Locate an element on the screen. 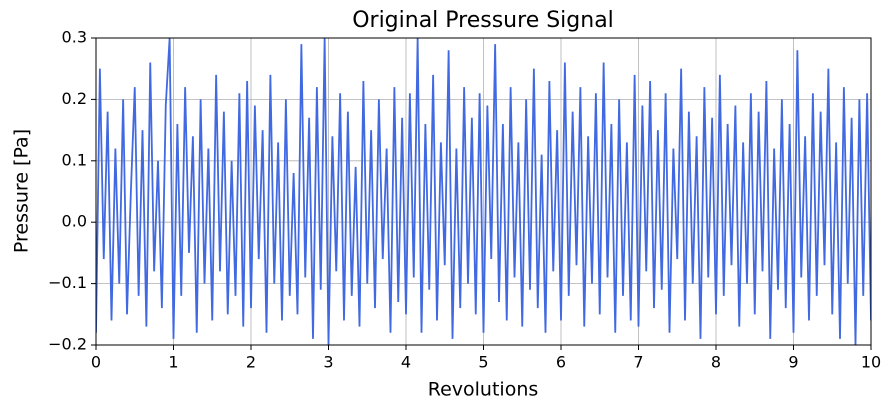 Image resolution: width=892 pixels, height=412 pixels. x-tick-label: 2 is located at coordinates (251, 362).